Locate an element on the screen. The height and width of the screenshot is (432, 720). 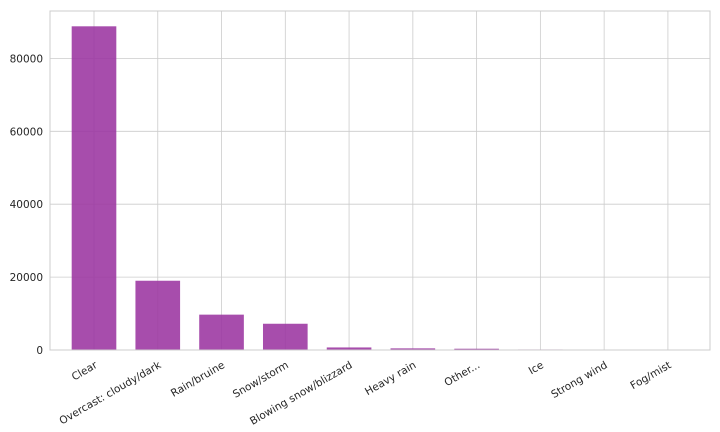
x-tick-label: Overcast: cloudy/dark is located at coordinates (110, 393).